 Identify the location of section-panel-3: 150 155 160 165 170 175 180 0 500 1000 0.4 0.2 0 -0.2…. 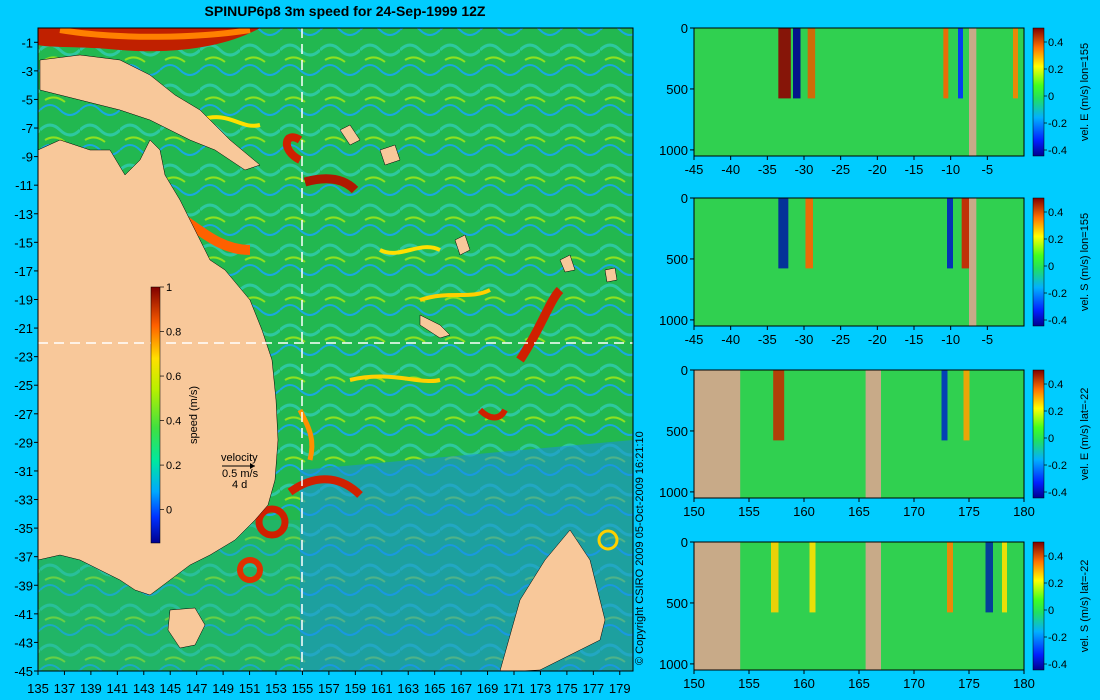
(875, 441).